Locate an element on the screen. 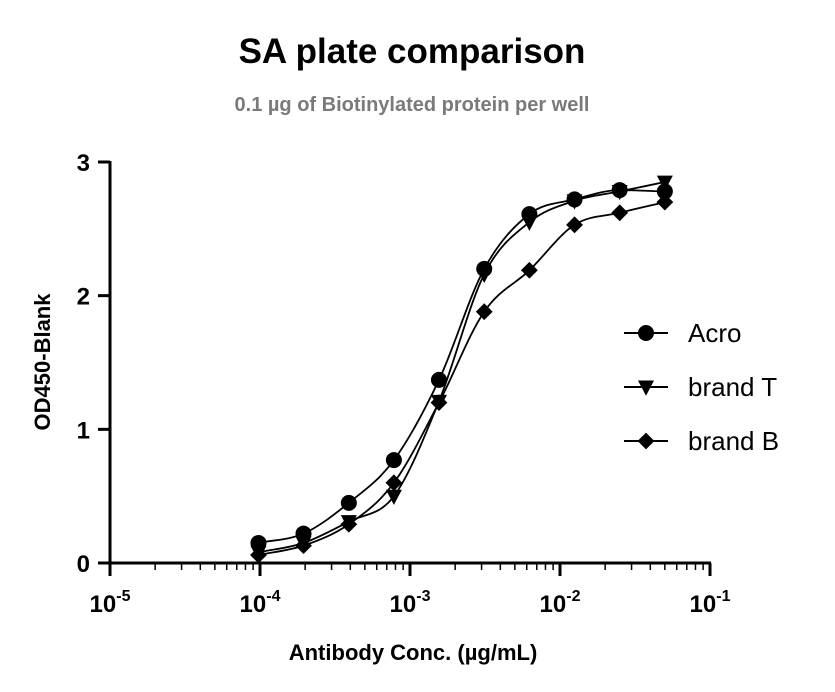  legend: Acro brand T brand B is located at coordinates (701, 387).